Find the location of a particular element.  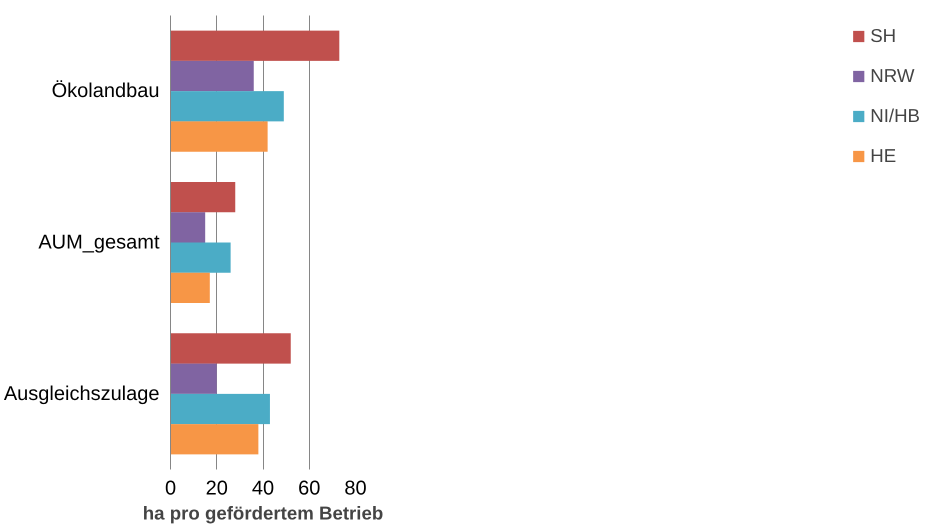

legend-label: SH is located at coordinates (883, 36).